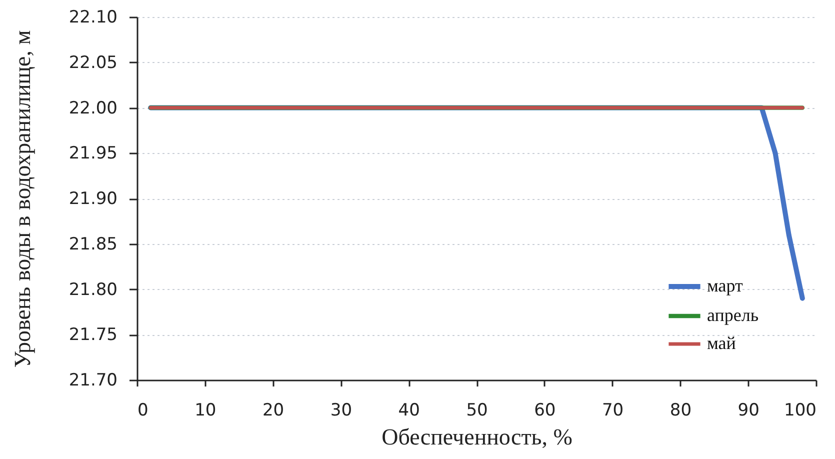 This screenshot has width=835, height=459. What do you see at coordinates (477, 437) in the screenshot?
I see `x-axis-title: Обеспеченность, %` at bounding box center [477, 437].